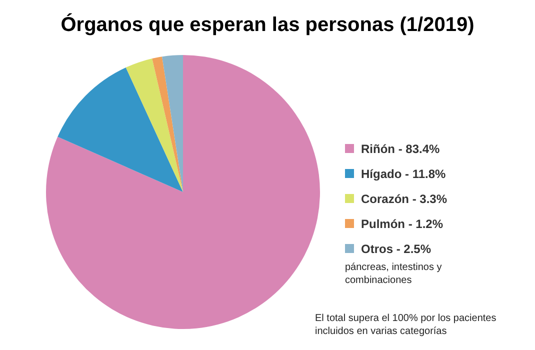 The width and height of the screenshot is (535, 350). Describe the element at coordinates (403, 173) in the screenshot. I see `legend-label: Hígado - 11.8%` at that location.